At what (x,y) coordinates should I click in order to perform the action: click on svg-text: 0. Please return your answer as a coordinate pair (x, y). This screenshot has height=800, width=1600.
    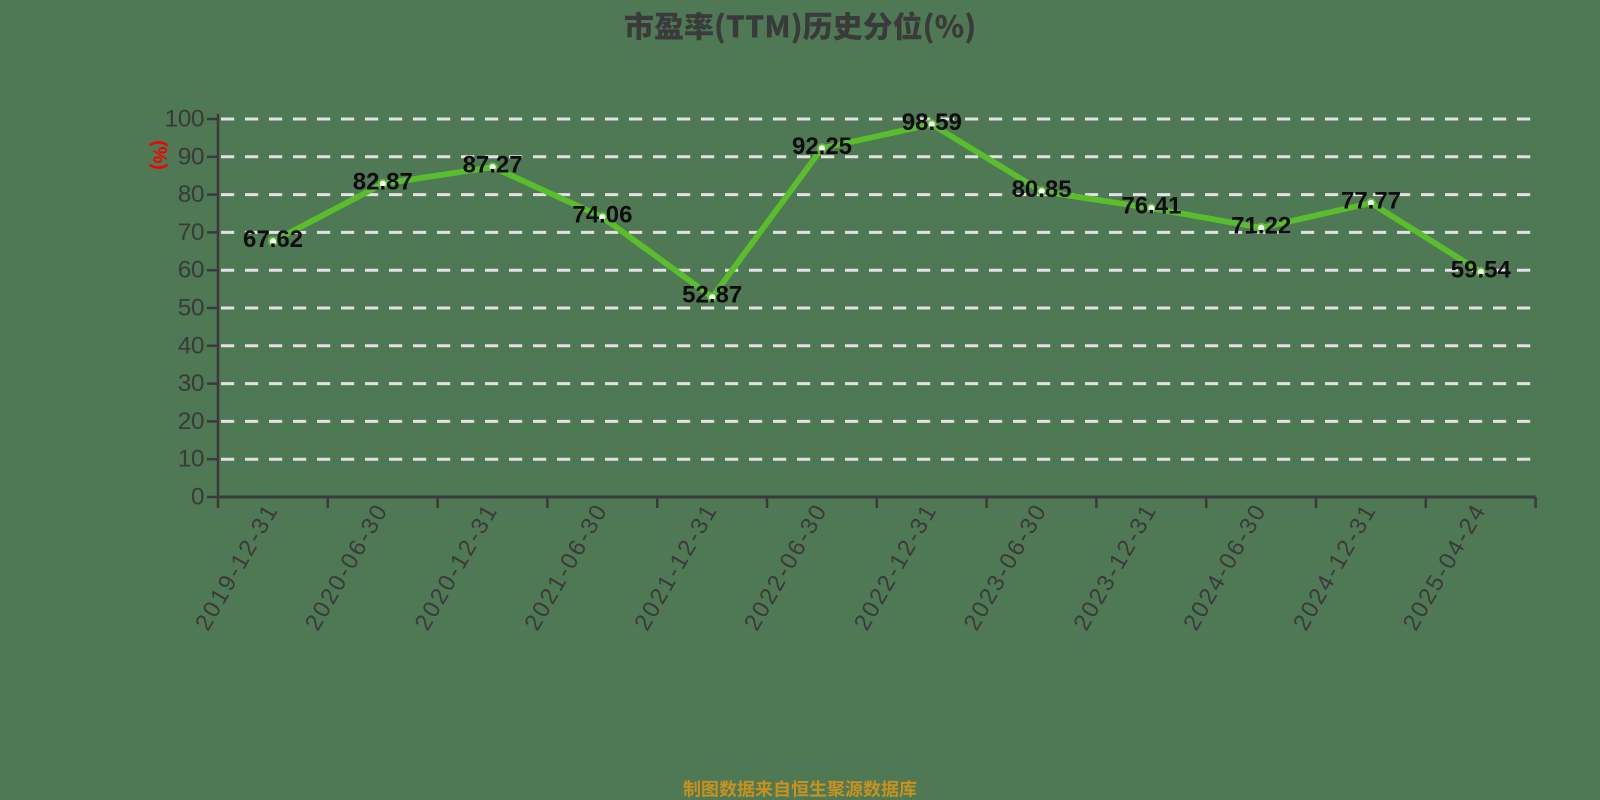
    Looking at the image, I should click on (197, 497).